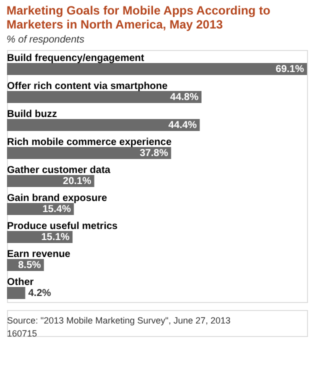  What do you see at coordinates (290, 69) in the screenshot?
I see `data-label: 69.1%` at bounding box center [290, 69].